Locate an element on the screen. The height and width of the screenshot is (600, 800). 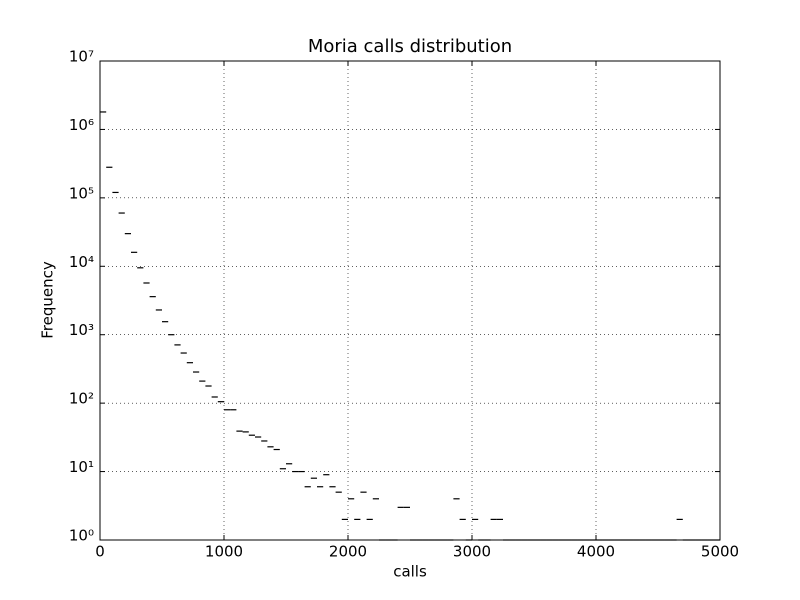
y-tick-label: 10³ is located at coordinates (81, 330).